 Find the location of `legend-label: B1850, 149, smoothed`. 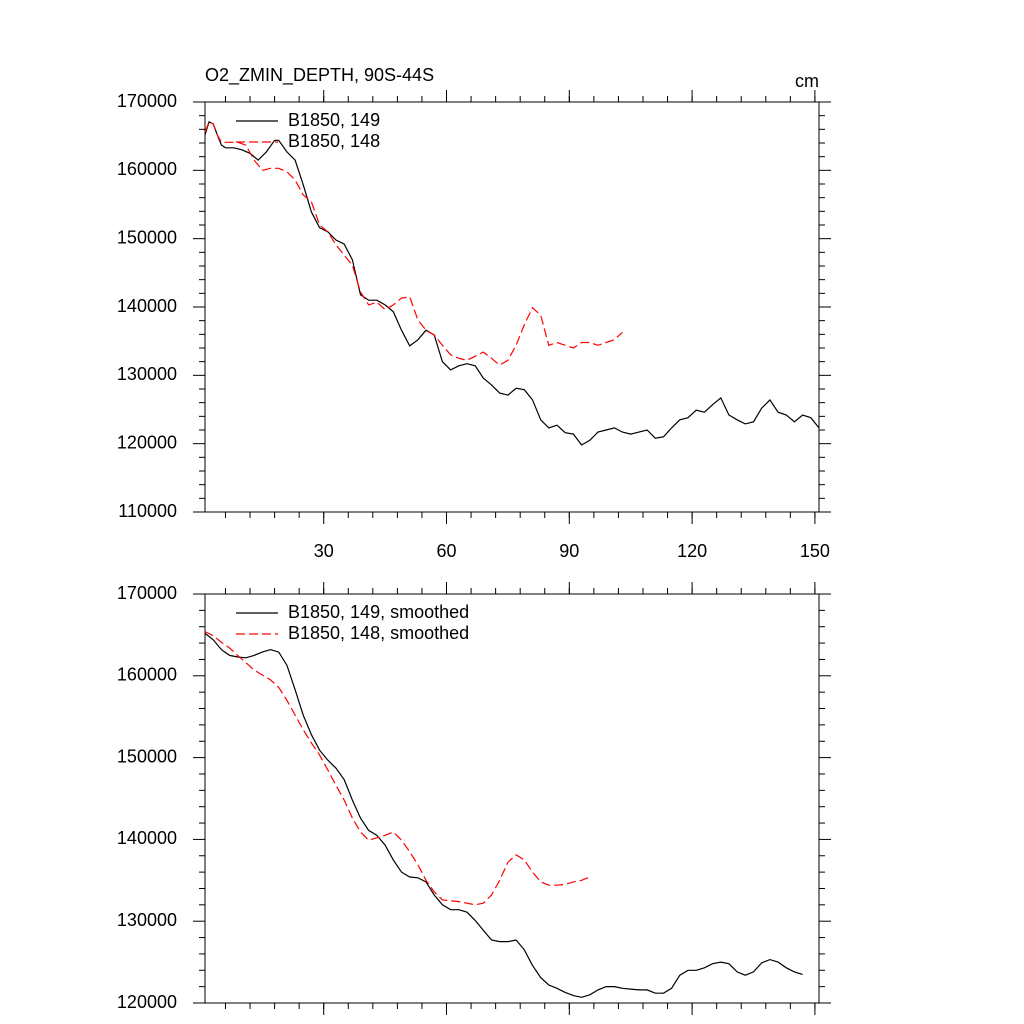

legend-label: B1850, 149, smoothed is located at coordinates (378, 612).